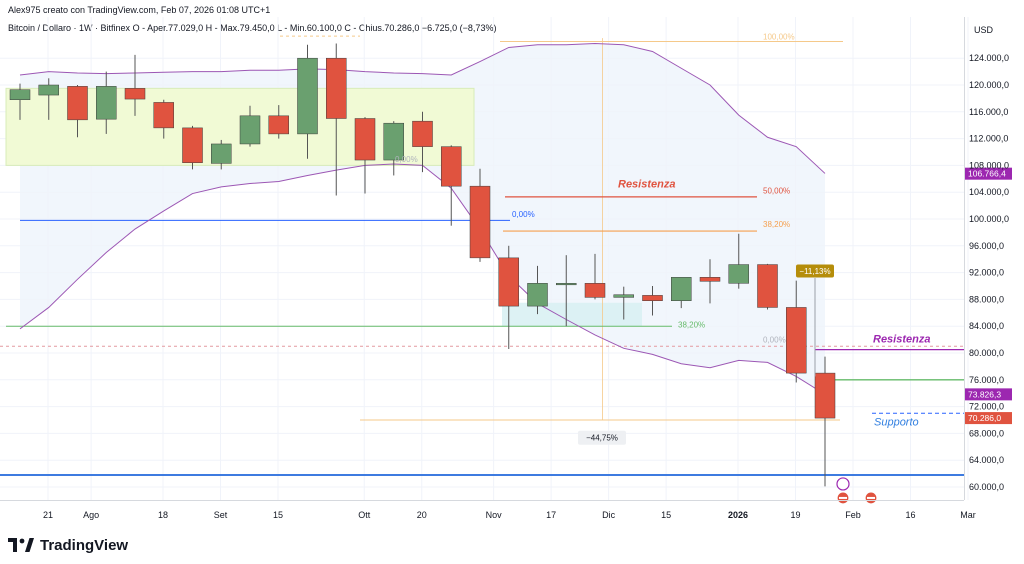 This screenshot has width=1024, height=564. I want to click on measure-box, so click(602, 437).